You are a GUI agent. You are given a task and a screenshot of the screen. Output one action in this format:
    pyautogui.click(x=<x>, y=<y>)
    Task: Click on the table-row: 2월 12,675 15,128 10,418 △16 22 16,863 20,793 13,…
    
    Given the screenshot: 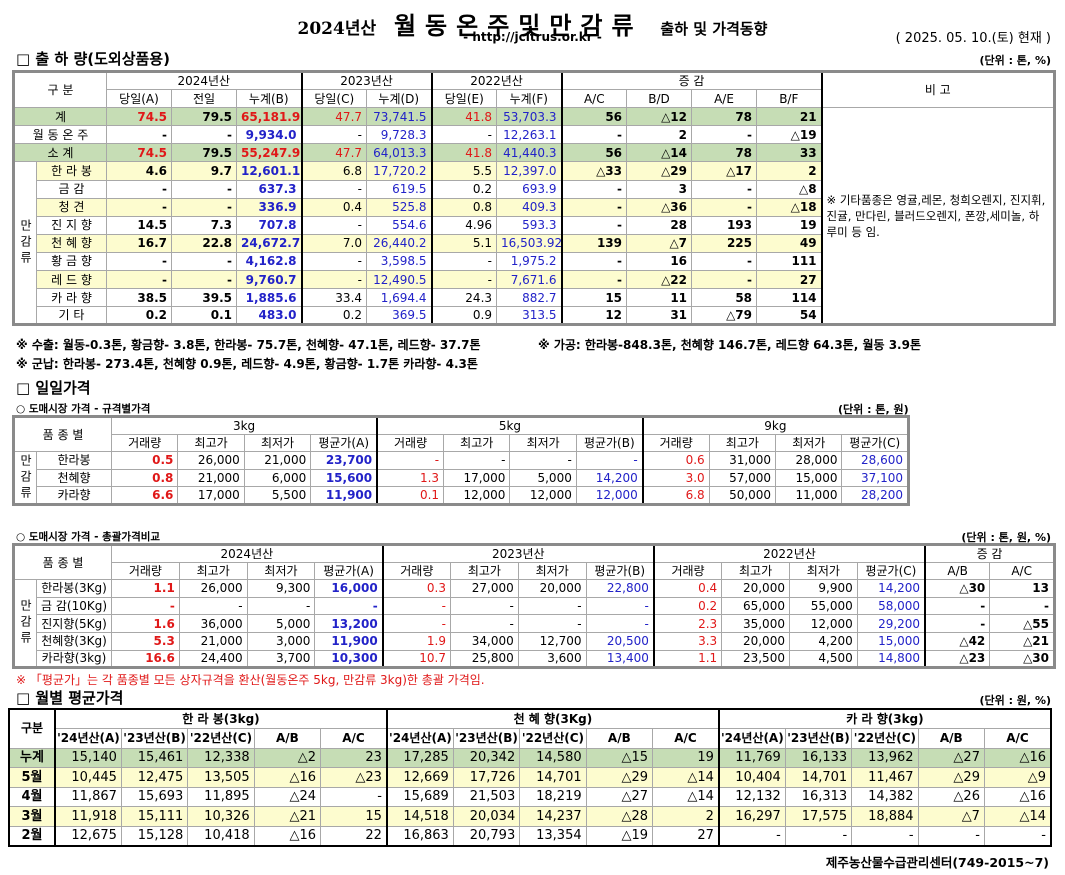 What is the action you would take?
    pyautogui.click(x=530, y=835)
    